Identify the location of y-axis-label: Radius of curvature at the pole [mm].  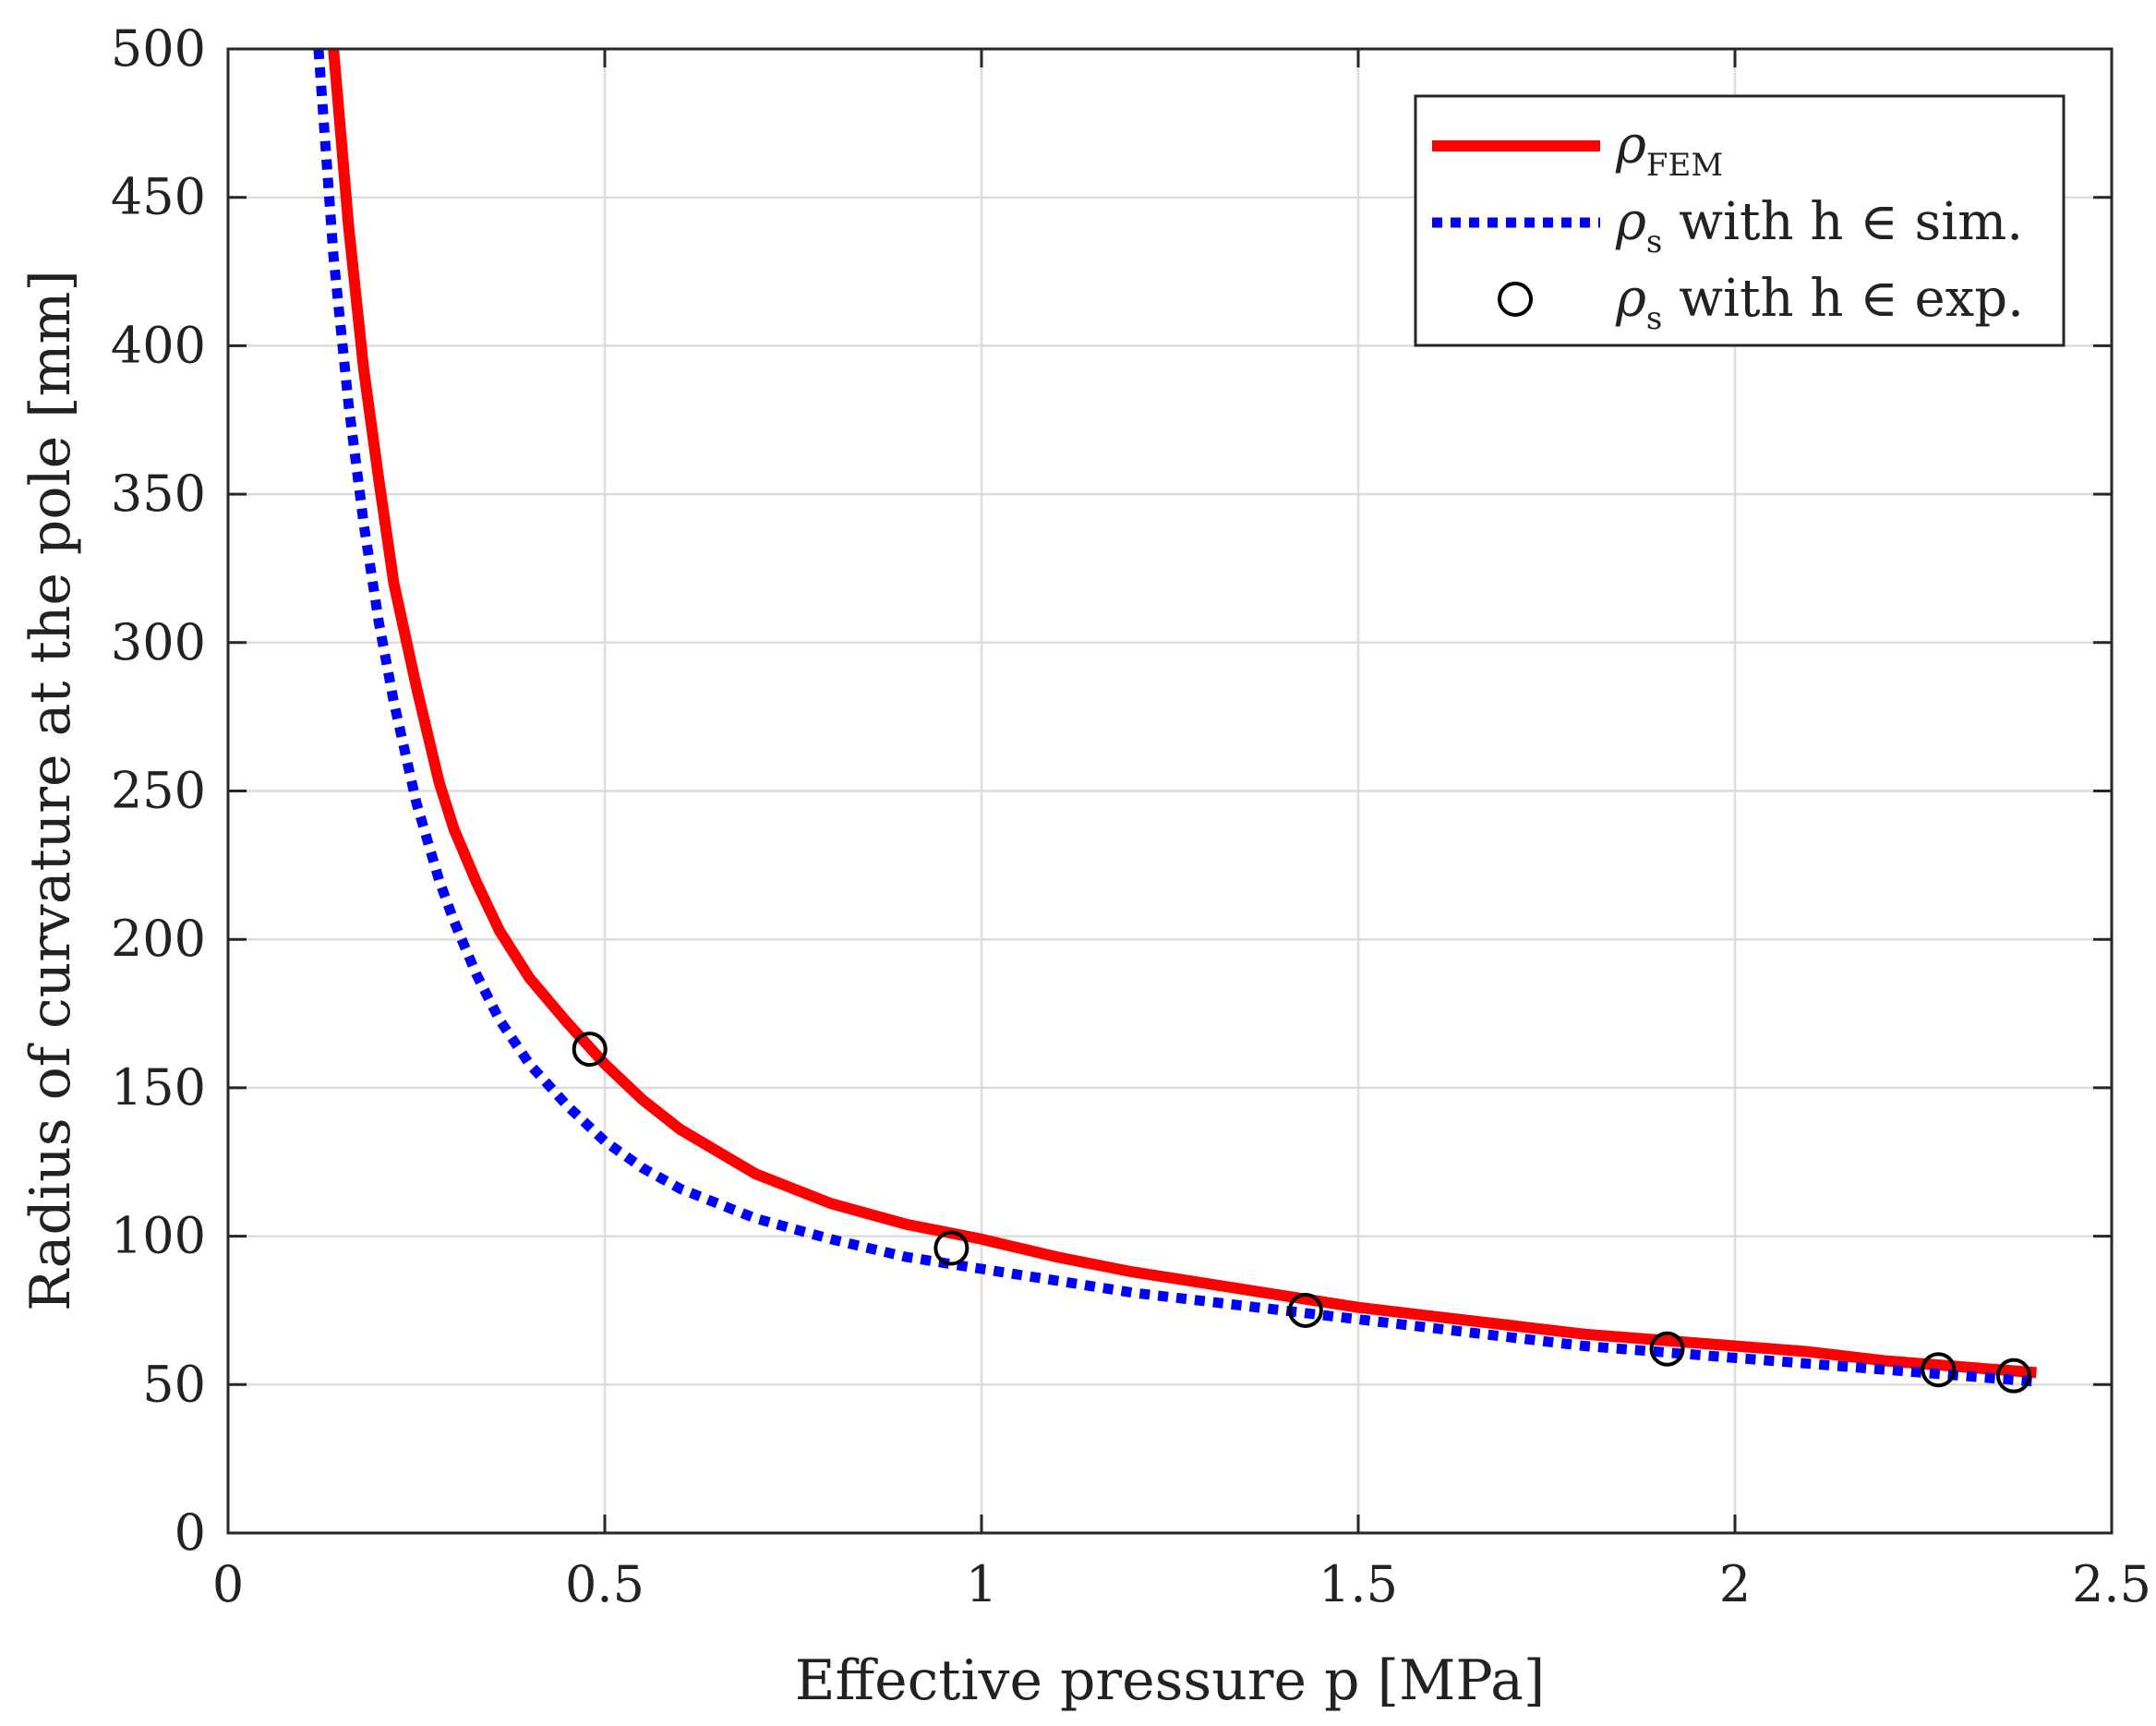
(50, 791).